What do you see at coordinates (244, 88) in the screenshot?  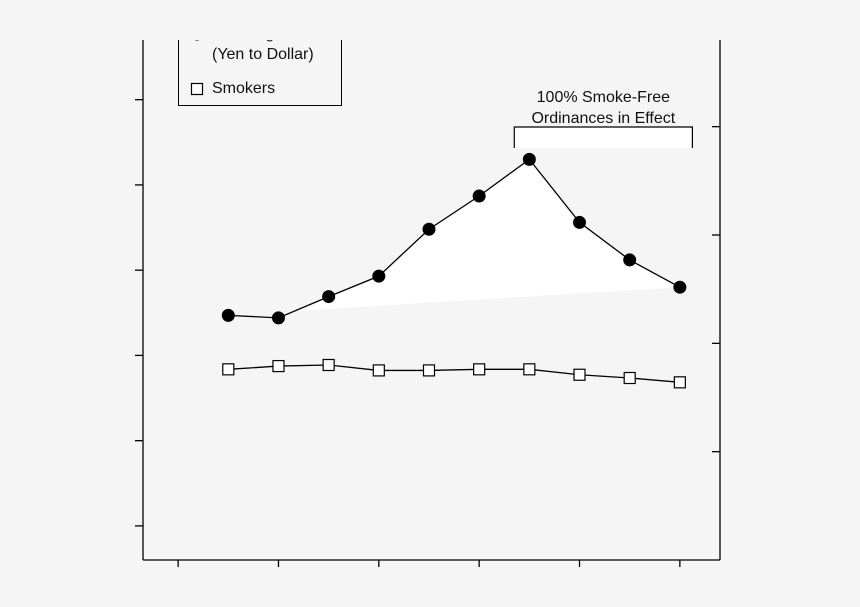 I see `legend-label: Smokers` at bounding box center [244, 88].